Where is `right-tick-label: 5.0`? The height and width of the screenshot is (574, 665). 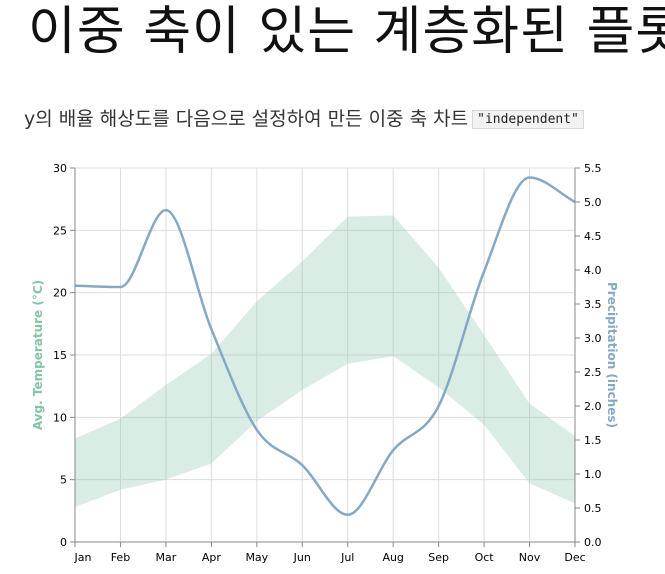 right-tick-label: 5.0 is located at coordinates (593, 202).